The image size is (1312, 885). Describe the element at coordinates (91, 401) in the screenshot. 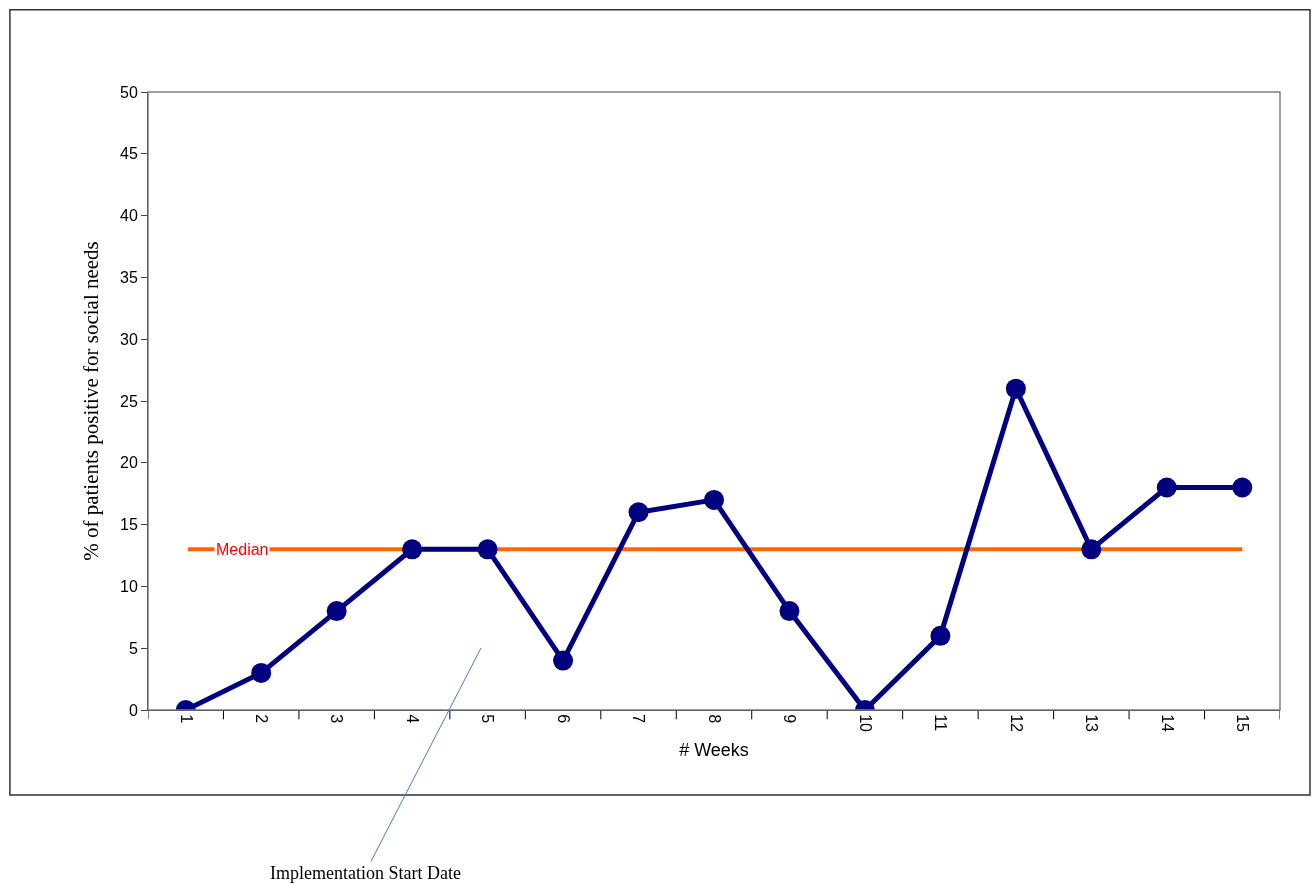

I see `y-axis-title: % of patients positive for social needs` at that location.